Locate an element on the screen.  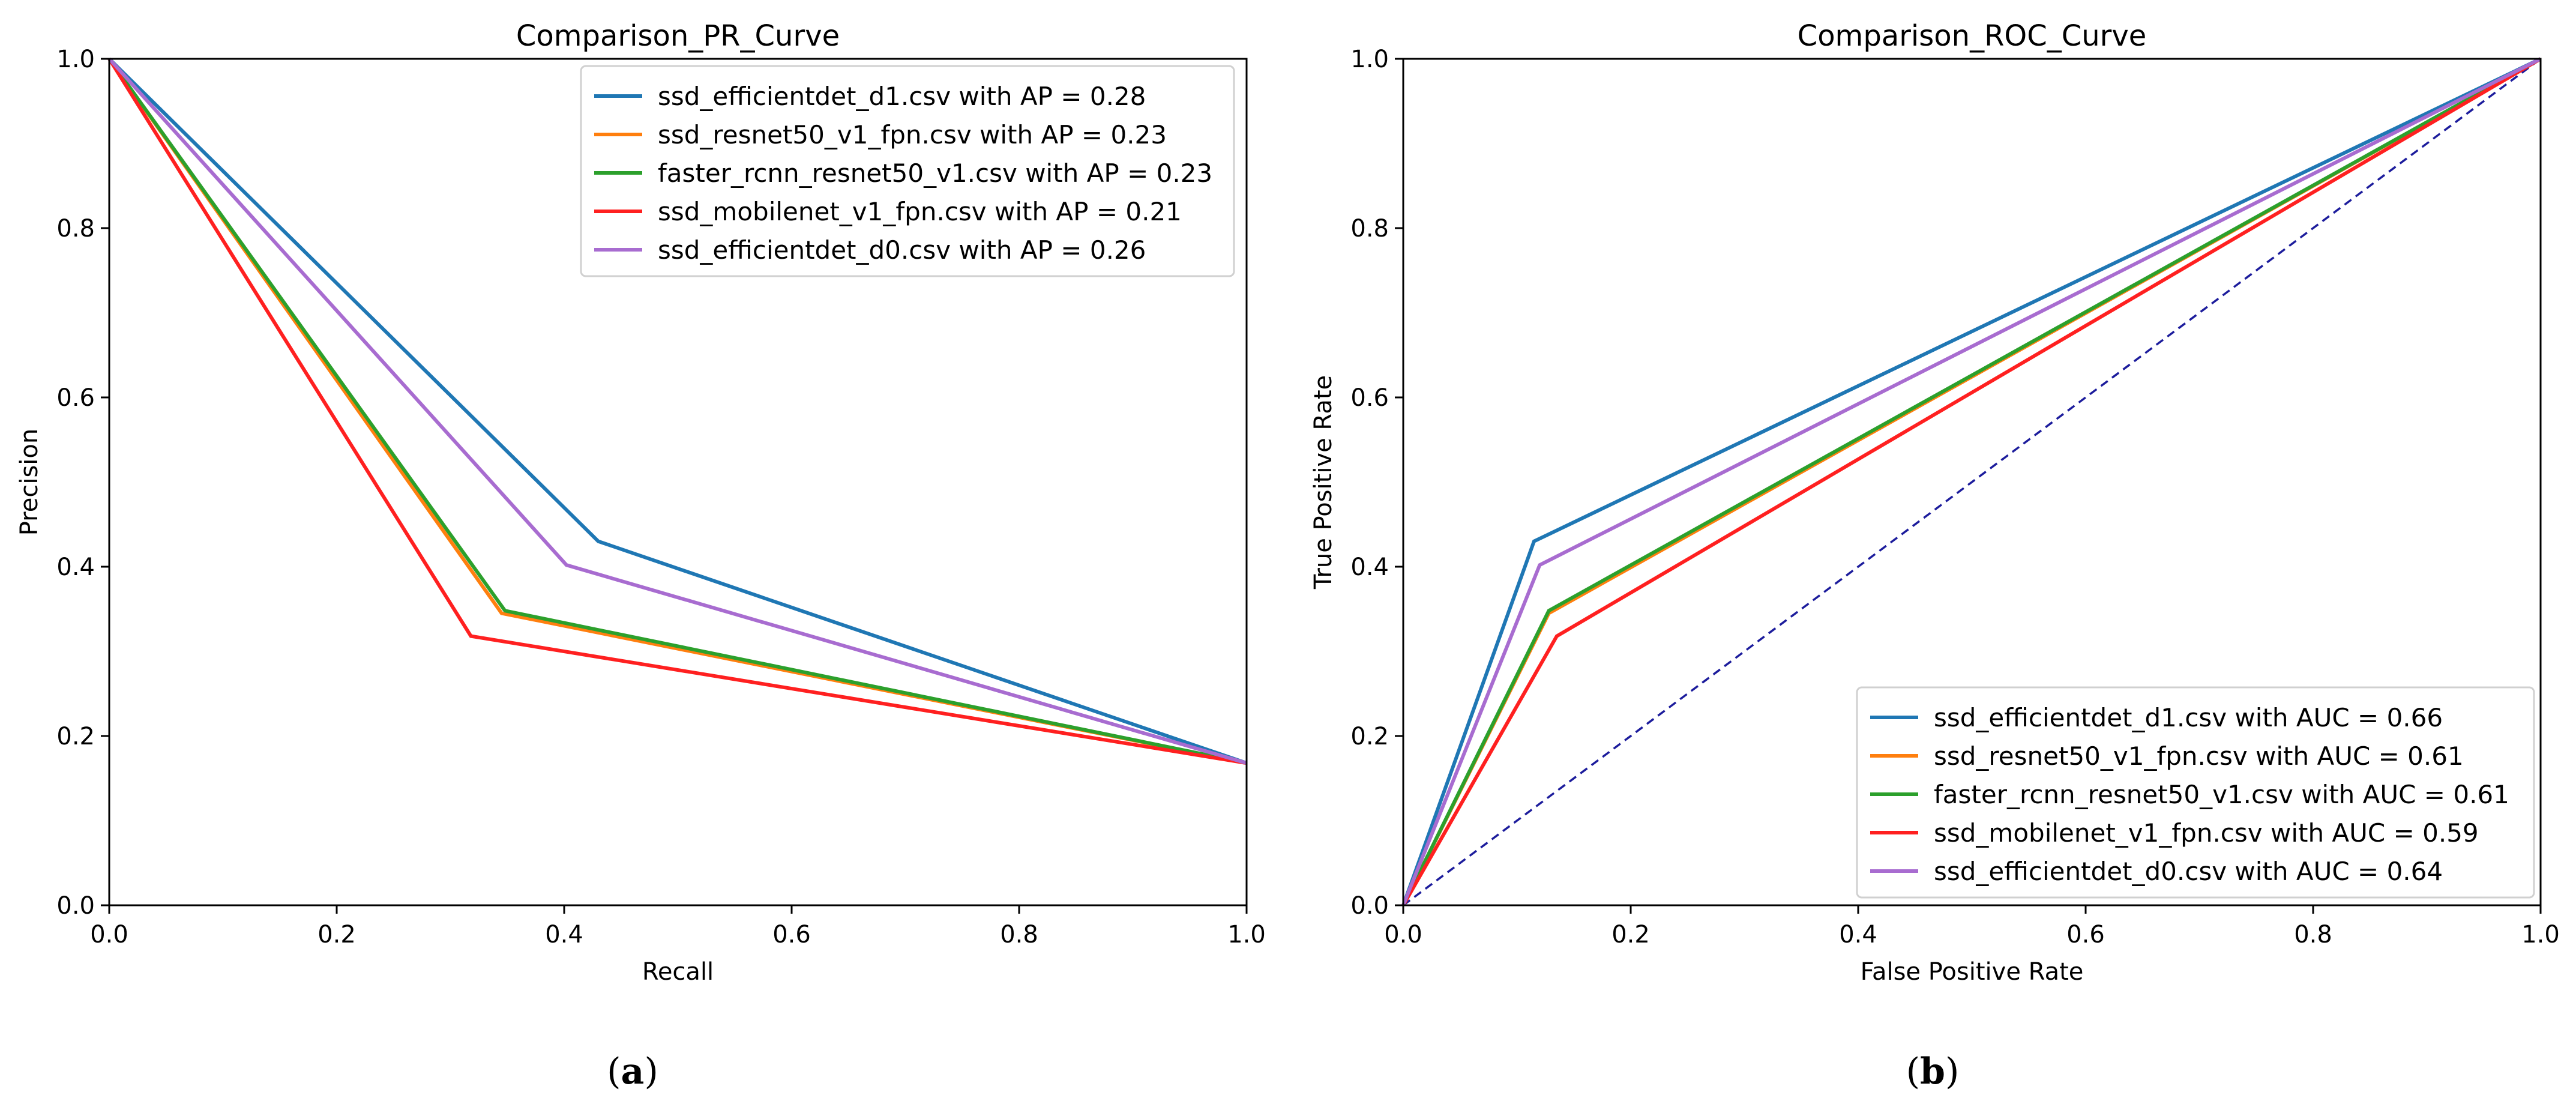
panel-caption: (b) is located at coordinates (1933, 1072).